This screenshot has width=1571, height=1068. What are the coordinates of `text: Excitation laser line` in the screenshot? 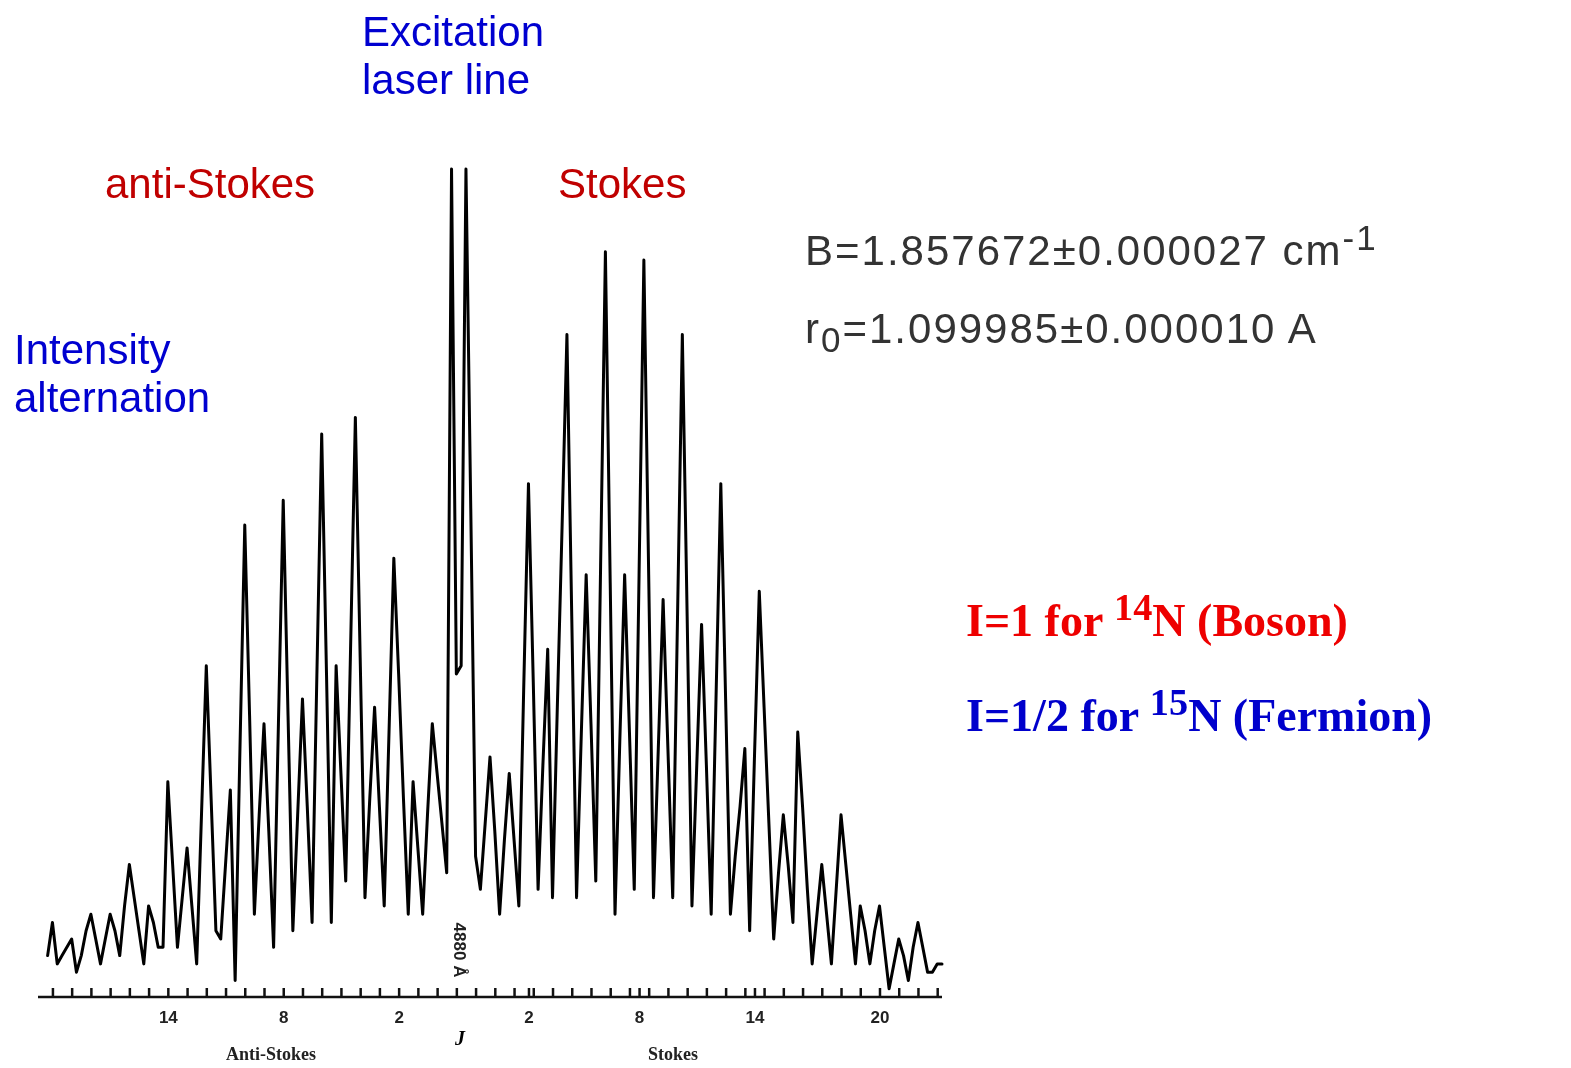 It's located at (454, 56).